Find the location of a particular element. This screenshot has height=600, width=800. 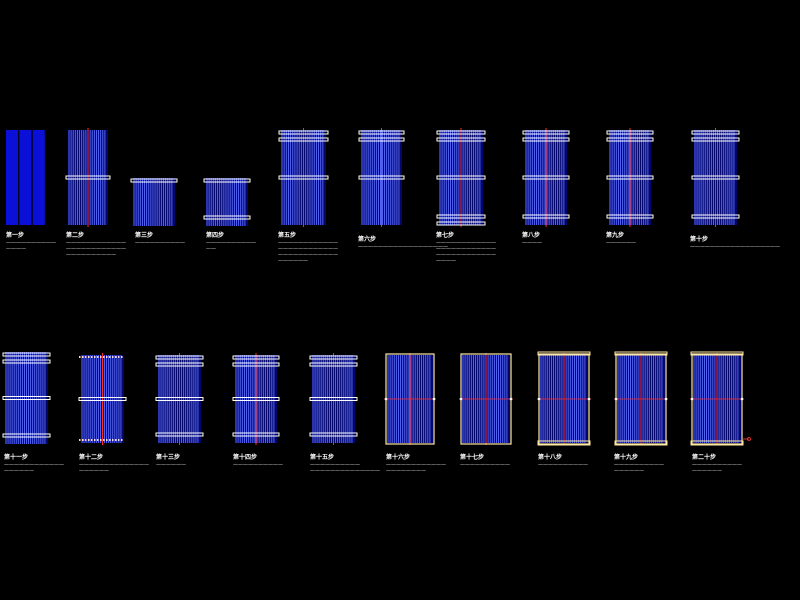

step-2-panel is located at coordinates (88, 177).